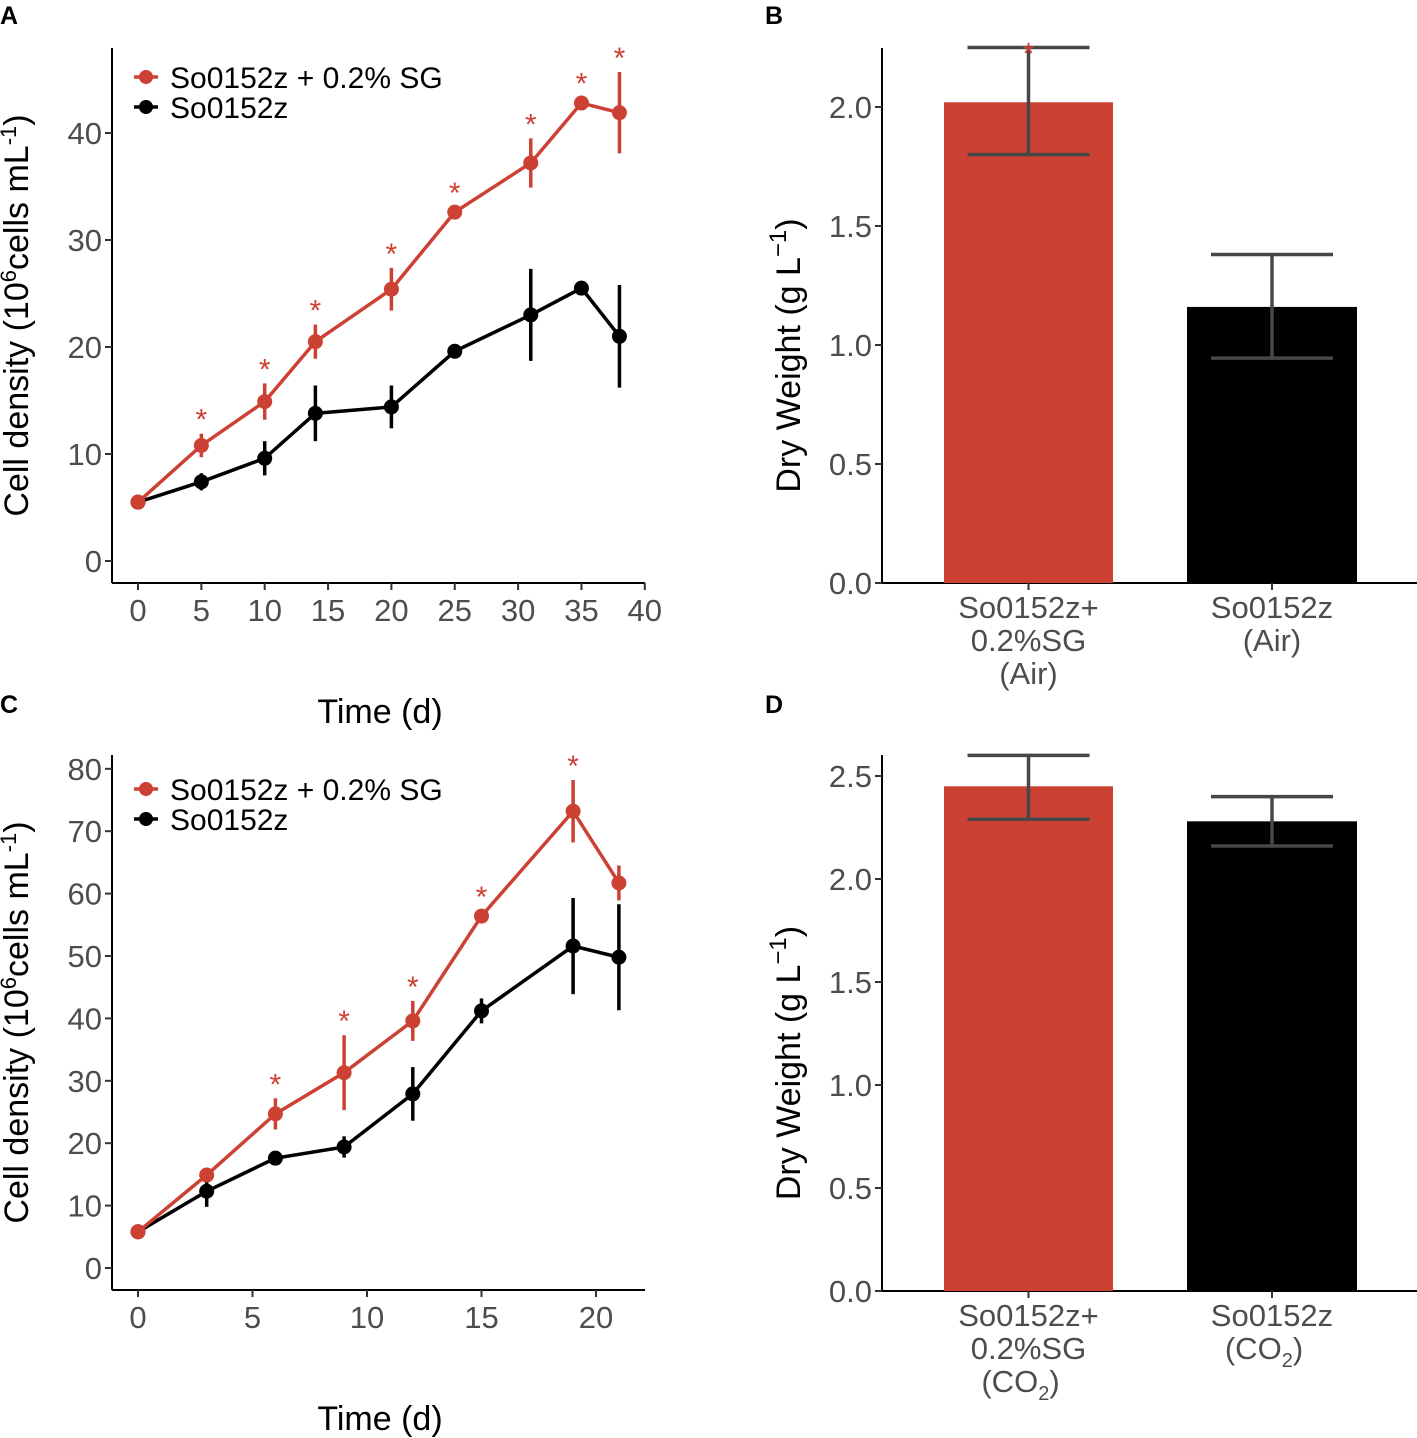 The height and width of the screenshot is (1438, 1417). Describe the element at coordinates (85, 894) in the screenshot. I see `y-tick-label: 60` at that location.